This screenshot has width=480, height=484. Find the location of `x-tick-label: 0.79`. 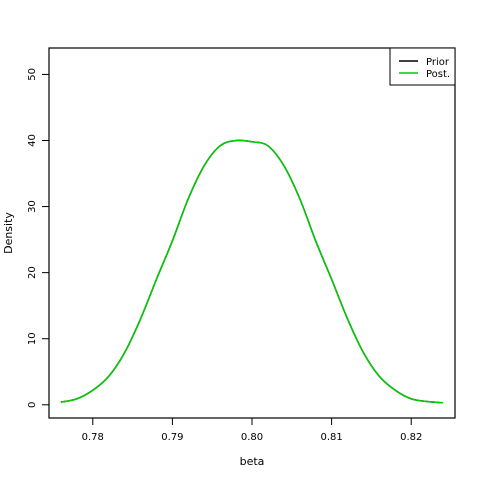

x-tick-label: 0.79 is located at coordinates (172, 437).